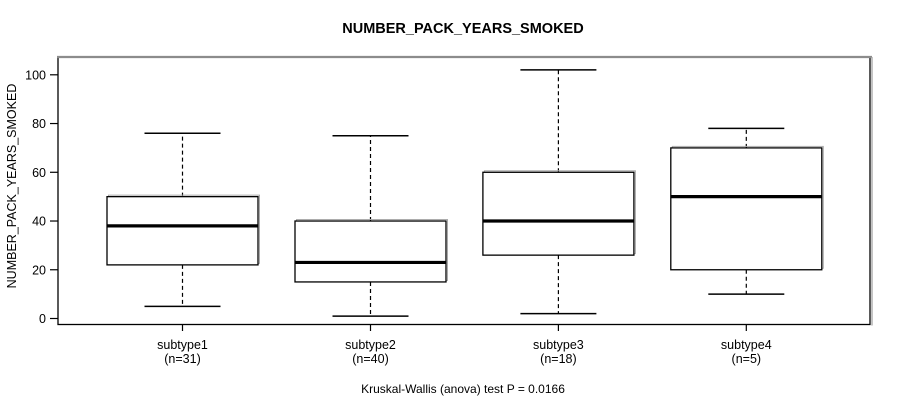 The height and width of the screenshot is (400, 900). What do you see at coordinates (463, 389) in the screenshot?
I see `kruskal-wallis-caption: Kruskal-Wallis (anova) test P = 0.0166` at bounding box center [463, 389].